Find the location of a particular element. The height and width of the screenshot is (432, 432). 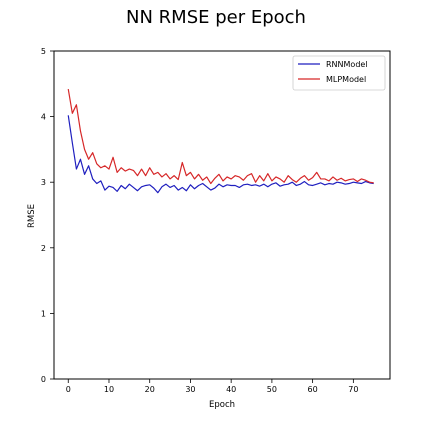

y-tick-label: 4 is located at coordinates (43, 117).